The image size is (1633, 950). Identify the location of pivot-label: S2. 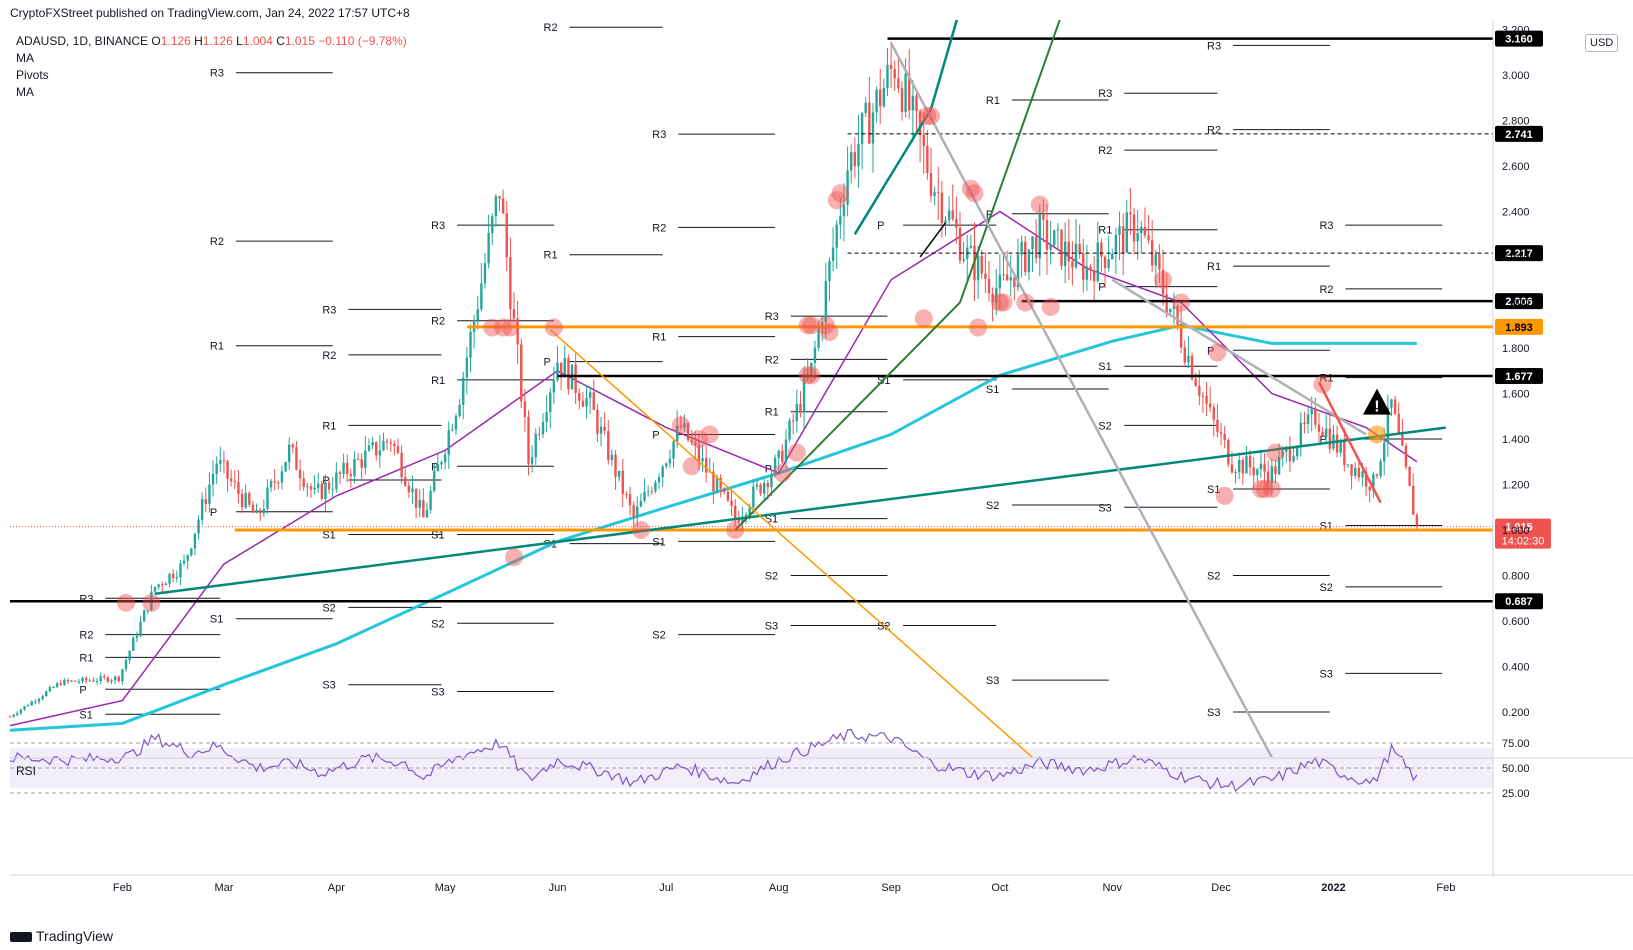
(328, 608).